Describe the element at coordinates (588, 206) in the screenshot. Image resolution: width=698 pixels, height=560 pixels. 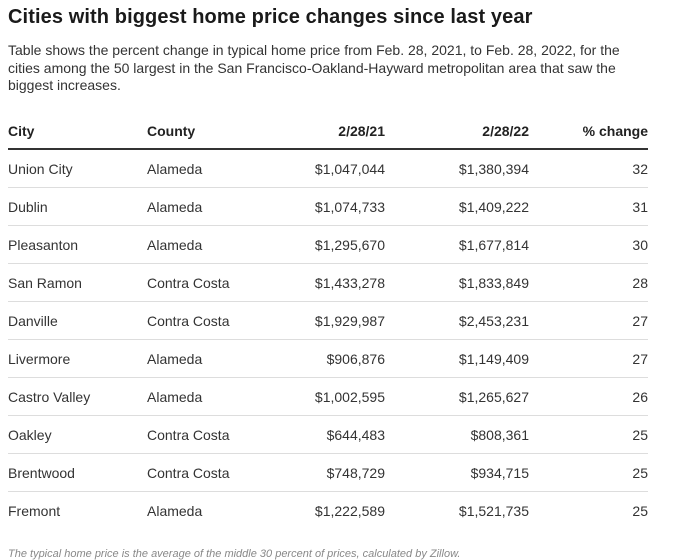
I see `cell-percent-change: 31` at that location.